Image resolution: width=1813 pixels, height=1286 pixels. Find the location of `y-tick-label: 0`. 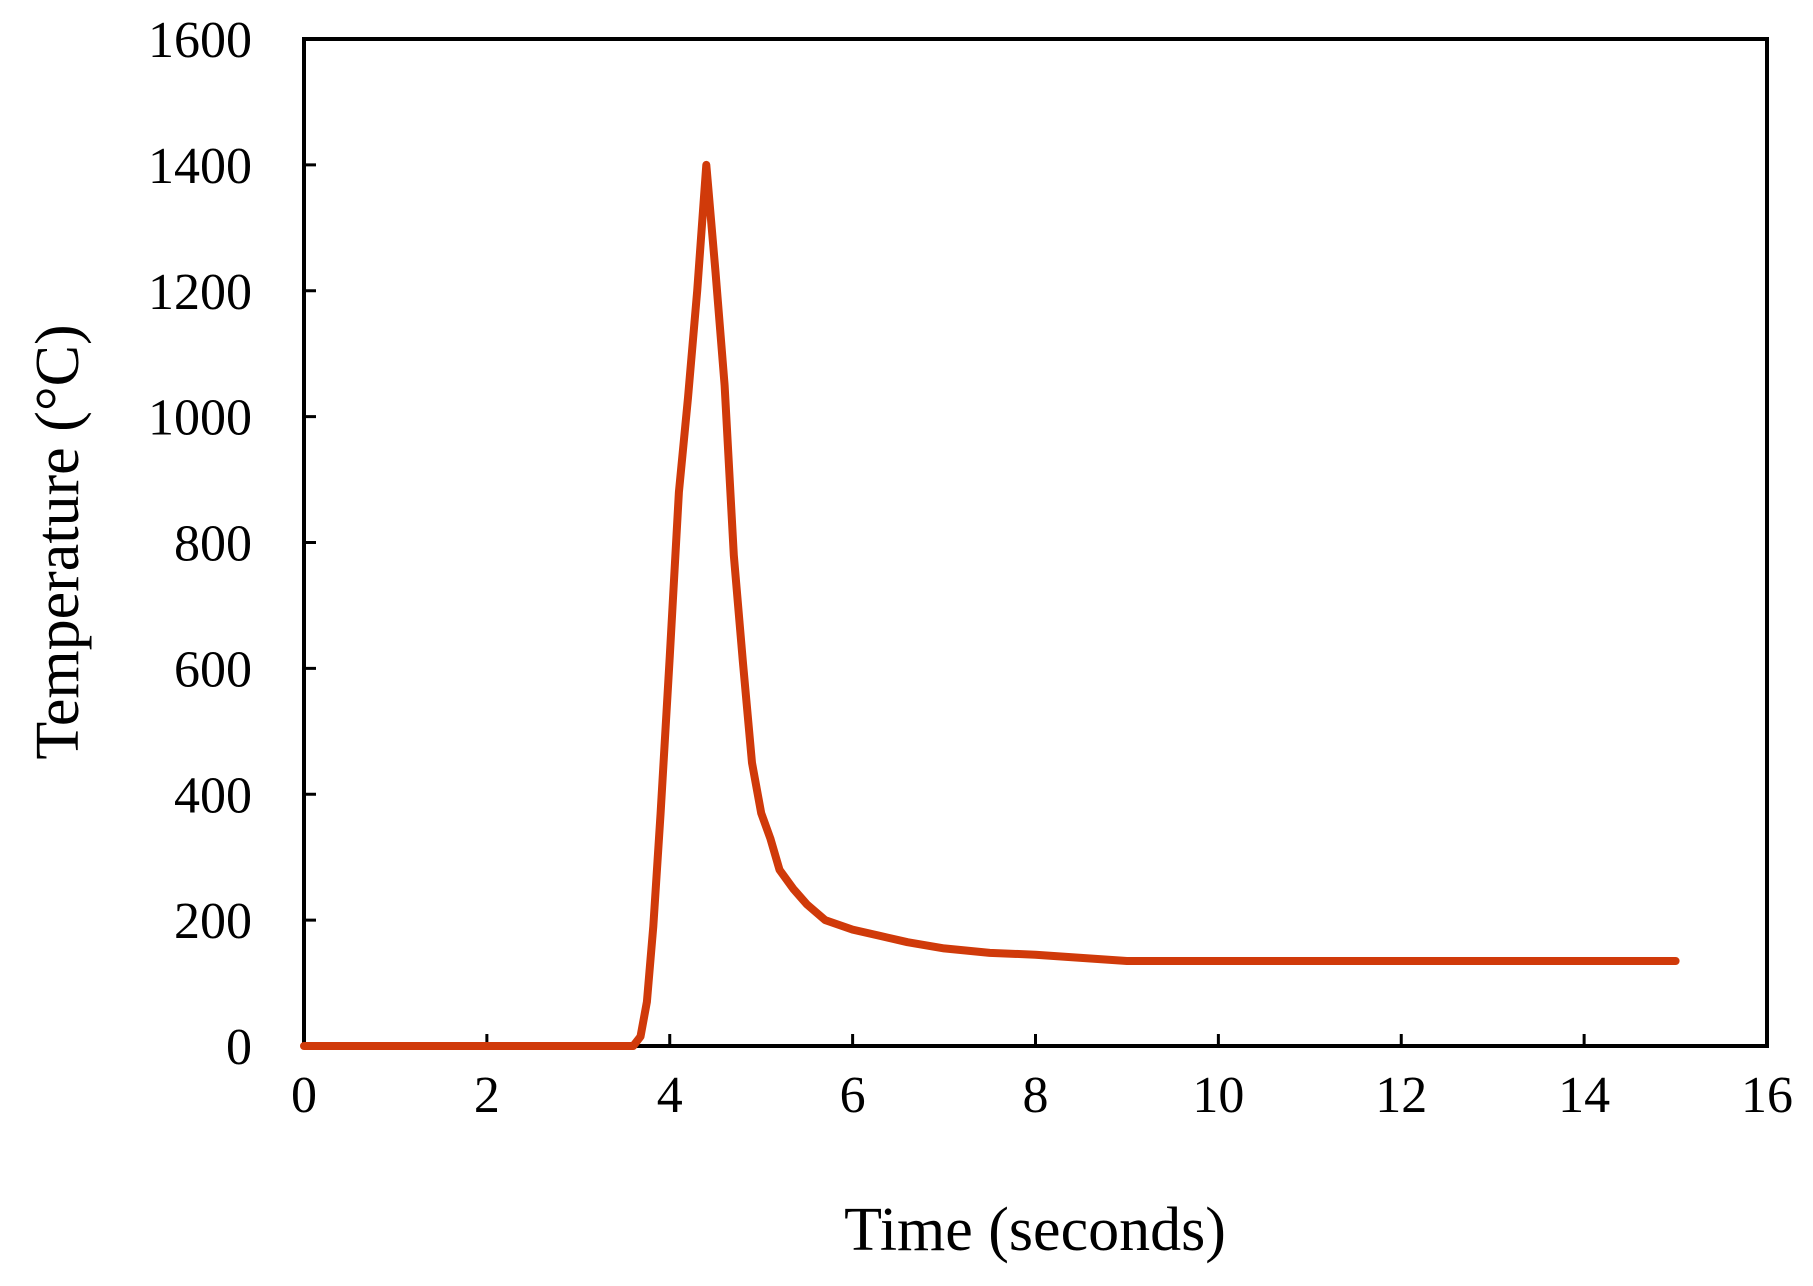

y-tick-label: 0 is located at coordinates (239, 1047).